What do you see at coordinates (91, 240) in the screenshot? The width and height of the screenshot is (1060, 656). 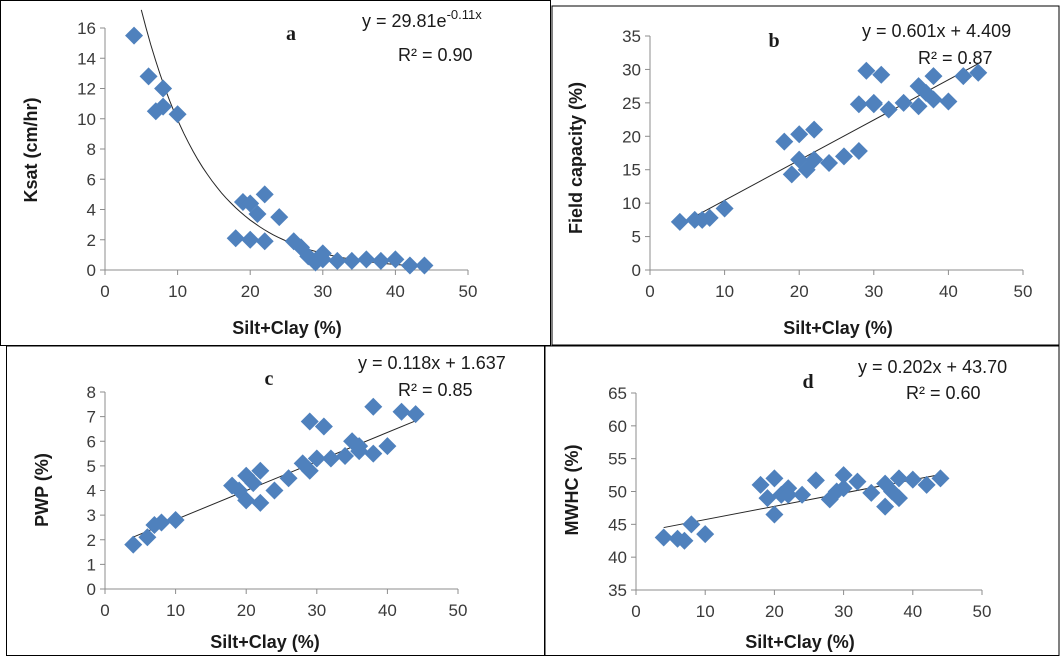 I see `panel-a-y-tick-label: 2` at bounding box center [91, 240].